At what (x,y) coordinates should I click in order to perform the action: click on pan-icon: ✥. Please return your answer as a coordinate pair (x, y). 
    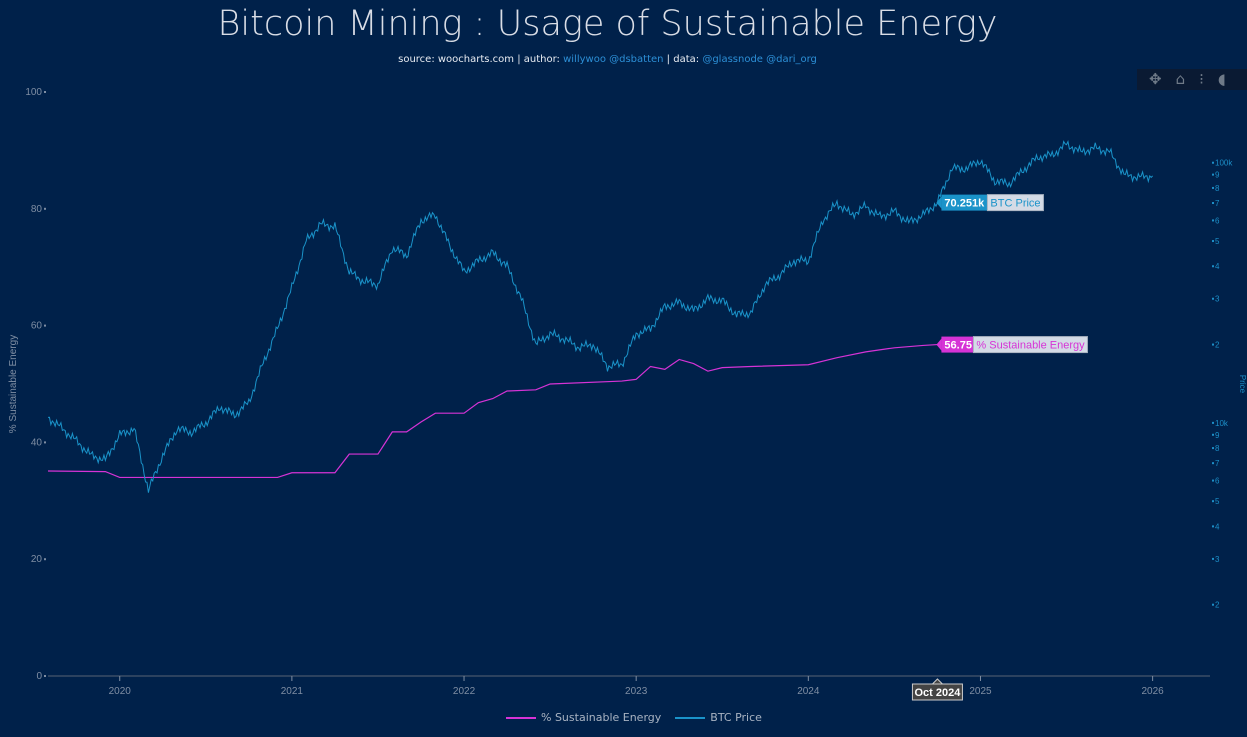
    Looking at the image, I should click on (1155, 79).